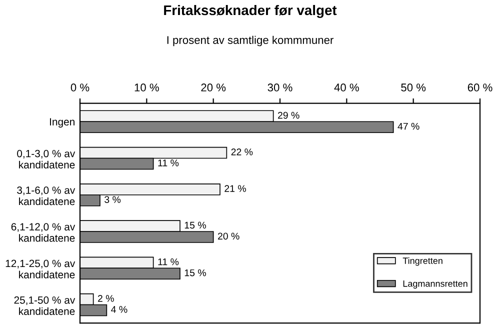 The width and height of the screenshot is (500, 328). Describe the element at coordinates (422, 261) in the screenshot. I see `legend-label: Tingretten` at that location.